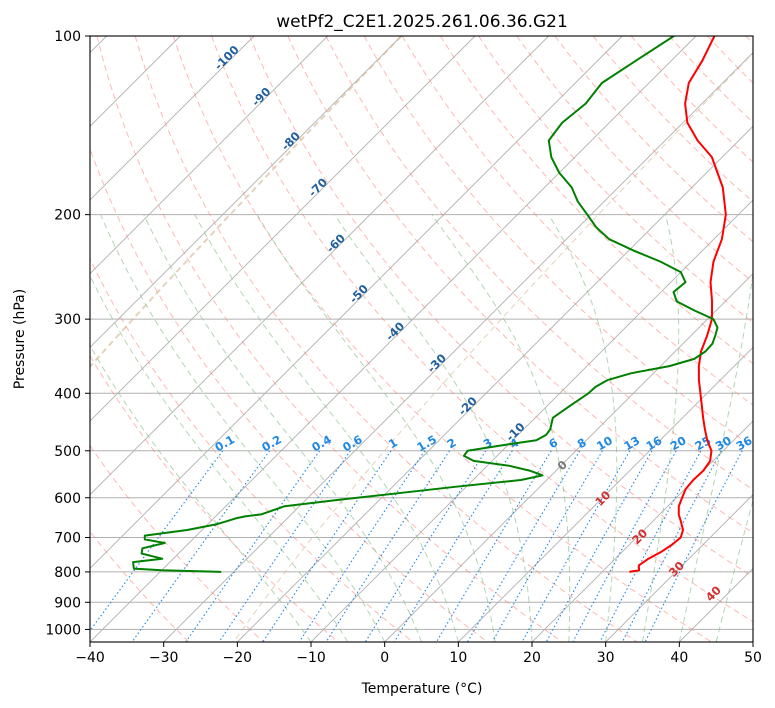 This screenshot has width=775, height=708. I want to click on y-tick-label: 600, so click(67, 499).